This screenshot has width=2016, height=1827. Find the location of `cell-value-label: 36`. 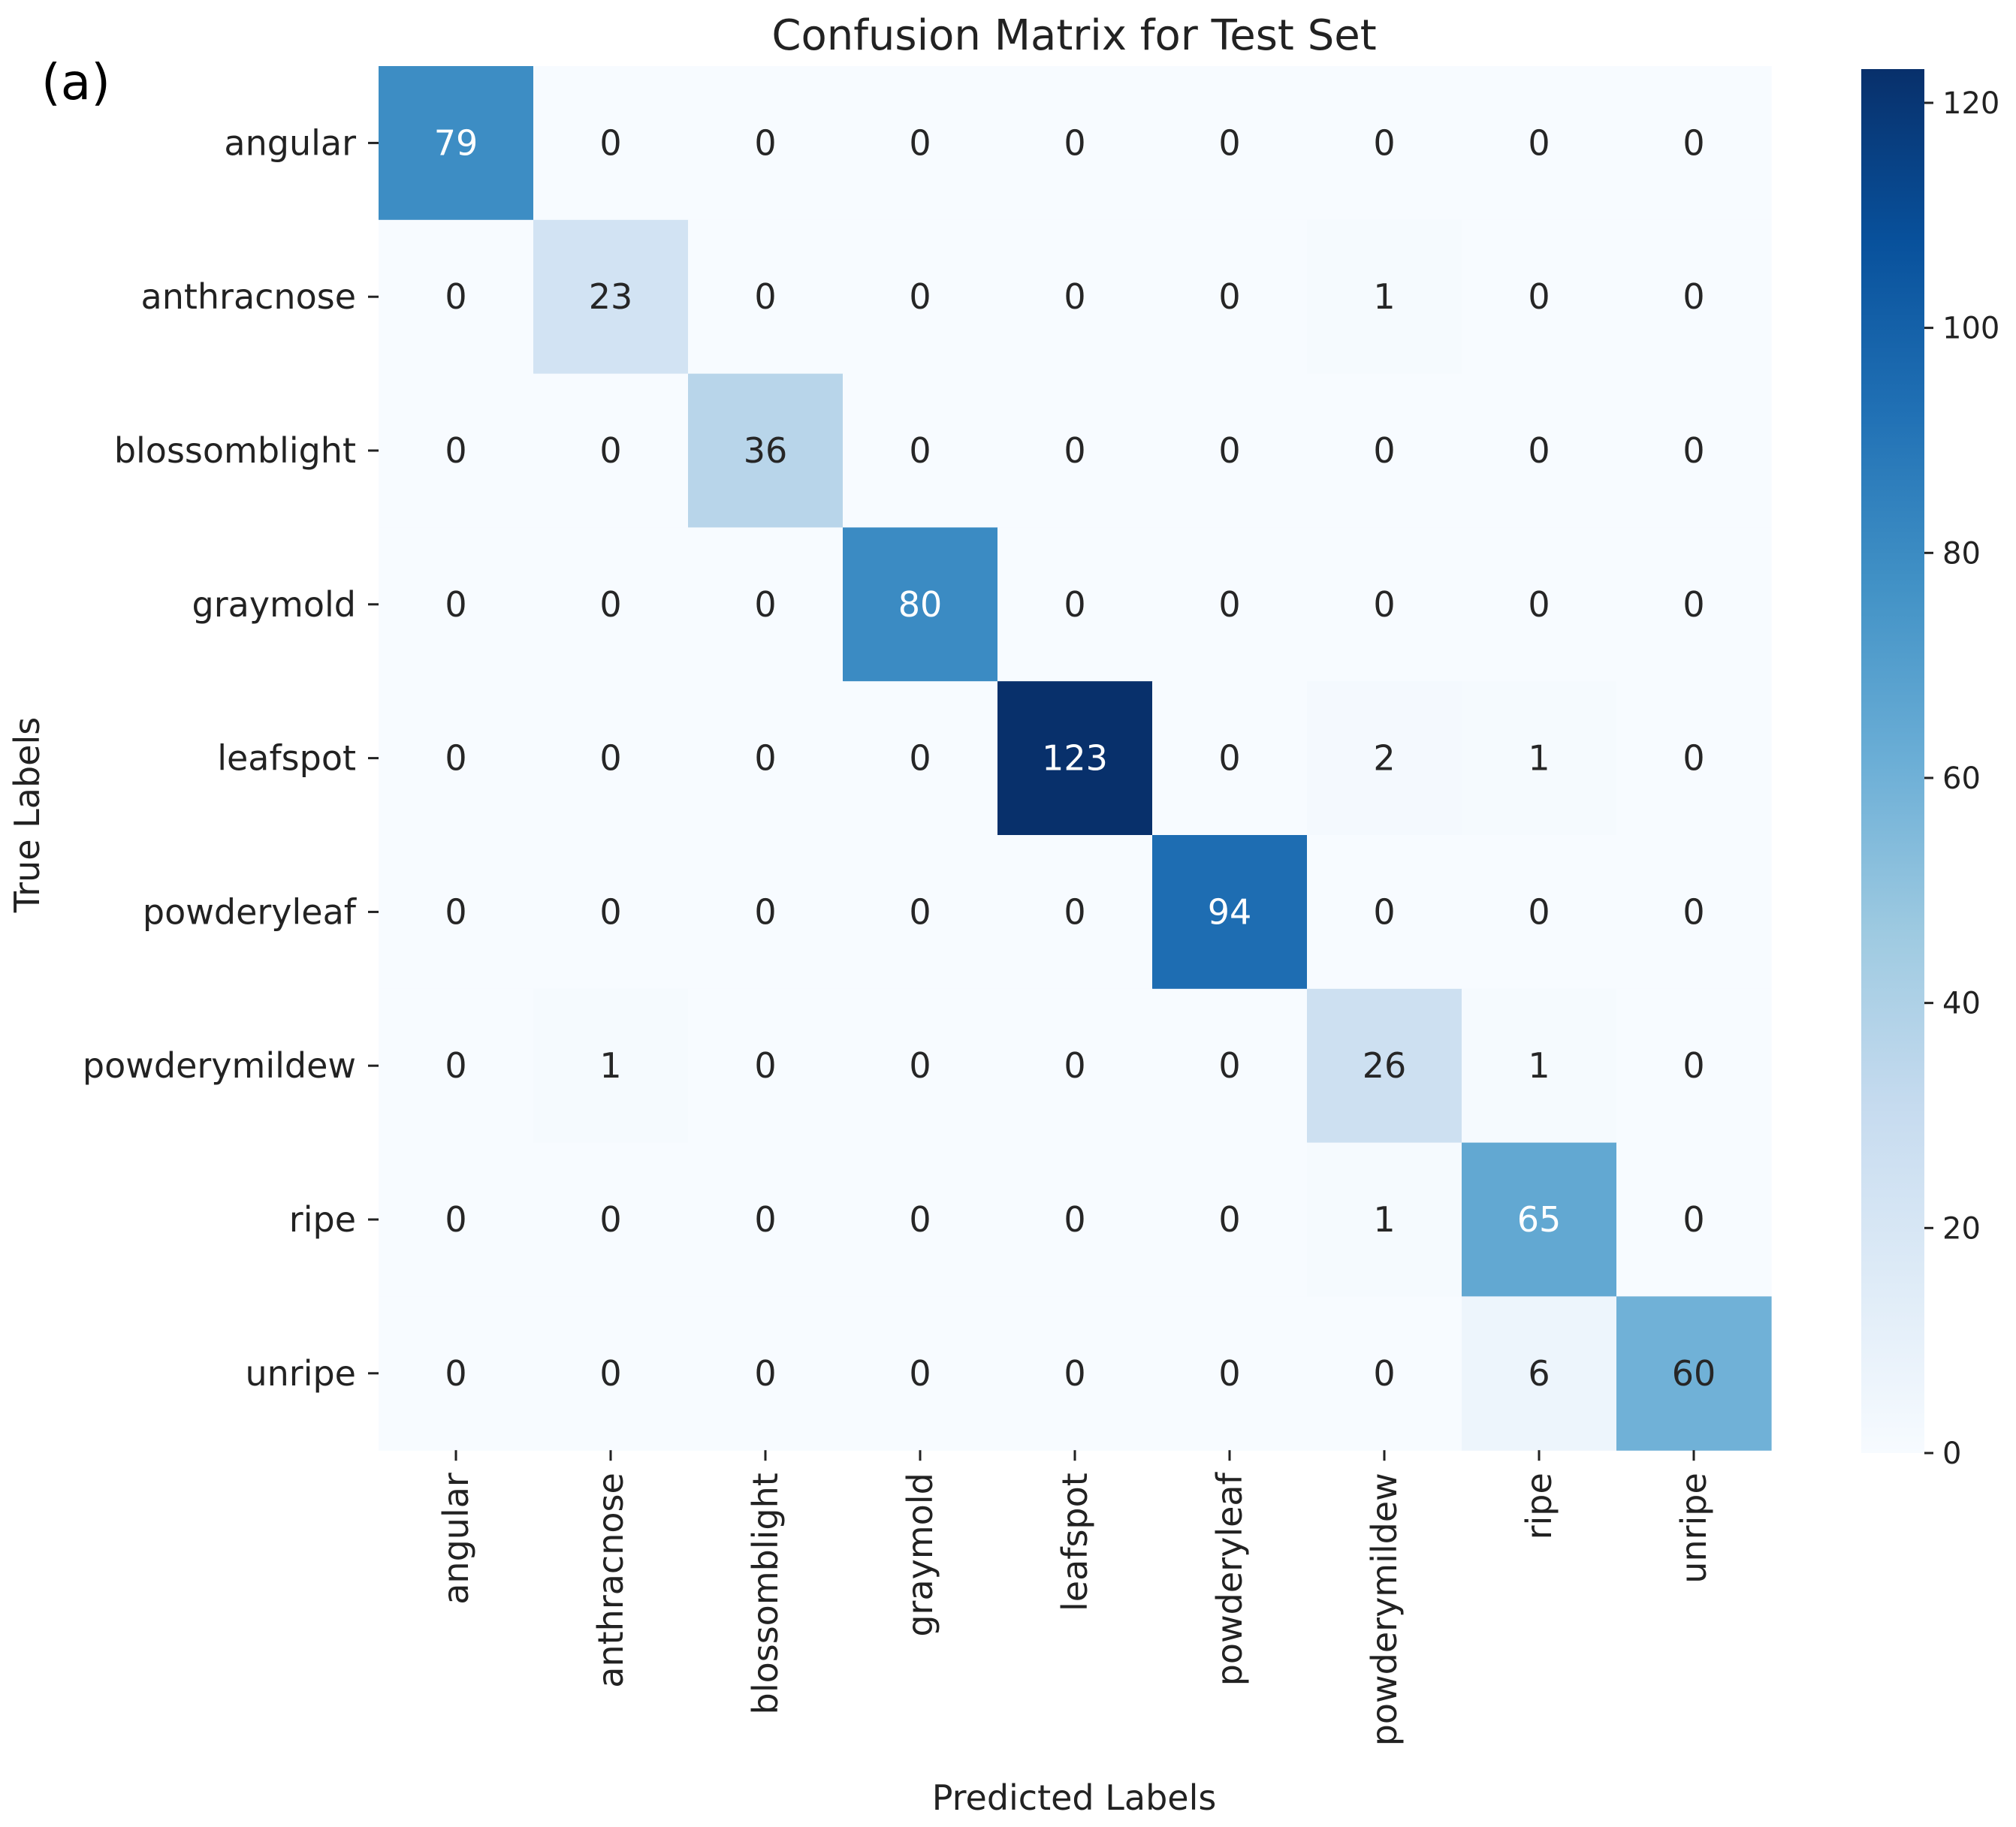

cell-value-label: 36 is located at coordinates (766, 450).